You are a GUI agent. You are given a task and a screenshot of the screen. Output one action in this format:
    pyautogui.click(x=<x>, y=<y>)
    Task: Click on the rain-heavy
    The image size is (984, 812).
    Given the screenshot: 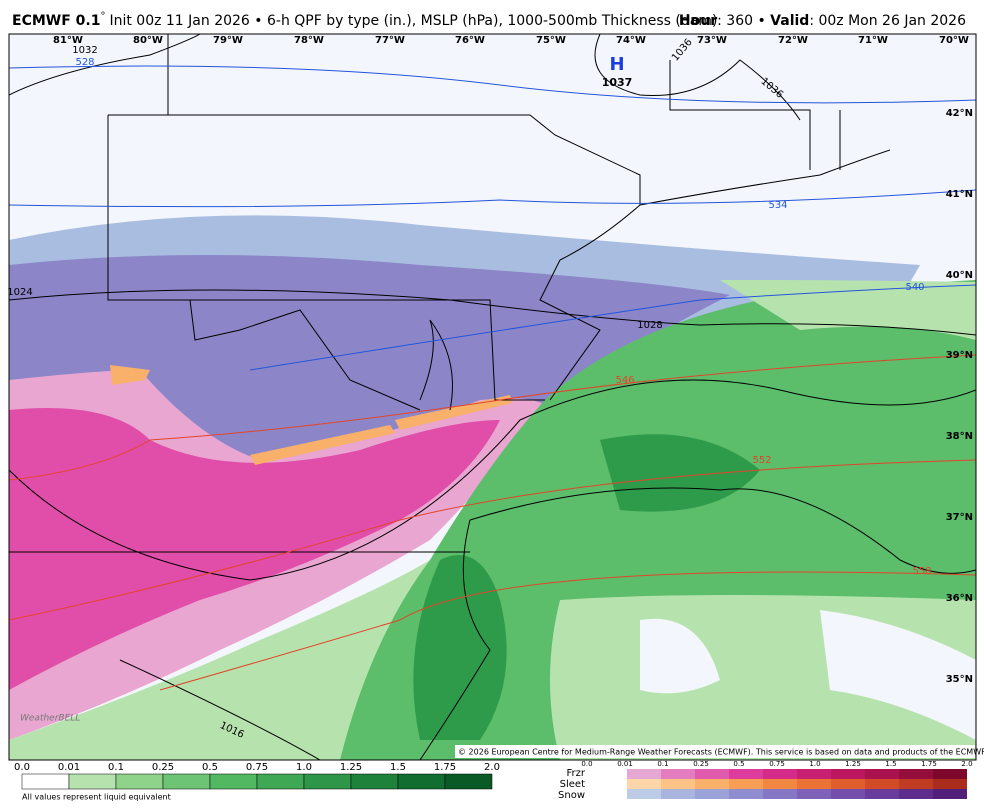 What is the action you would take?
    pyautogui.click(x=586, y=587)
    